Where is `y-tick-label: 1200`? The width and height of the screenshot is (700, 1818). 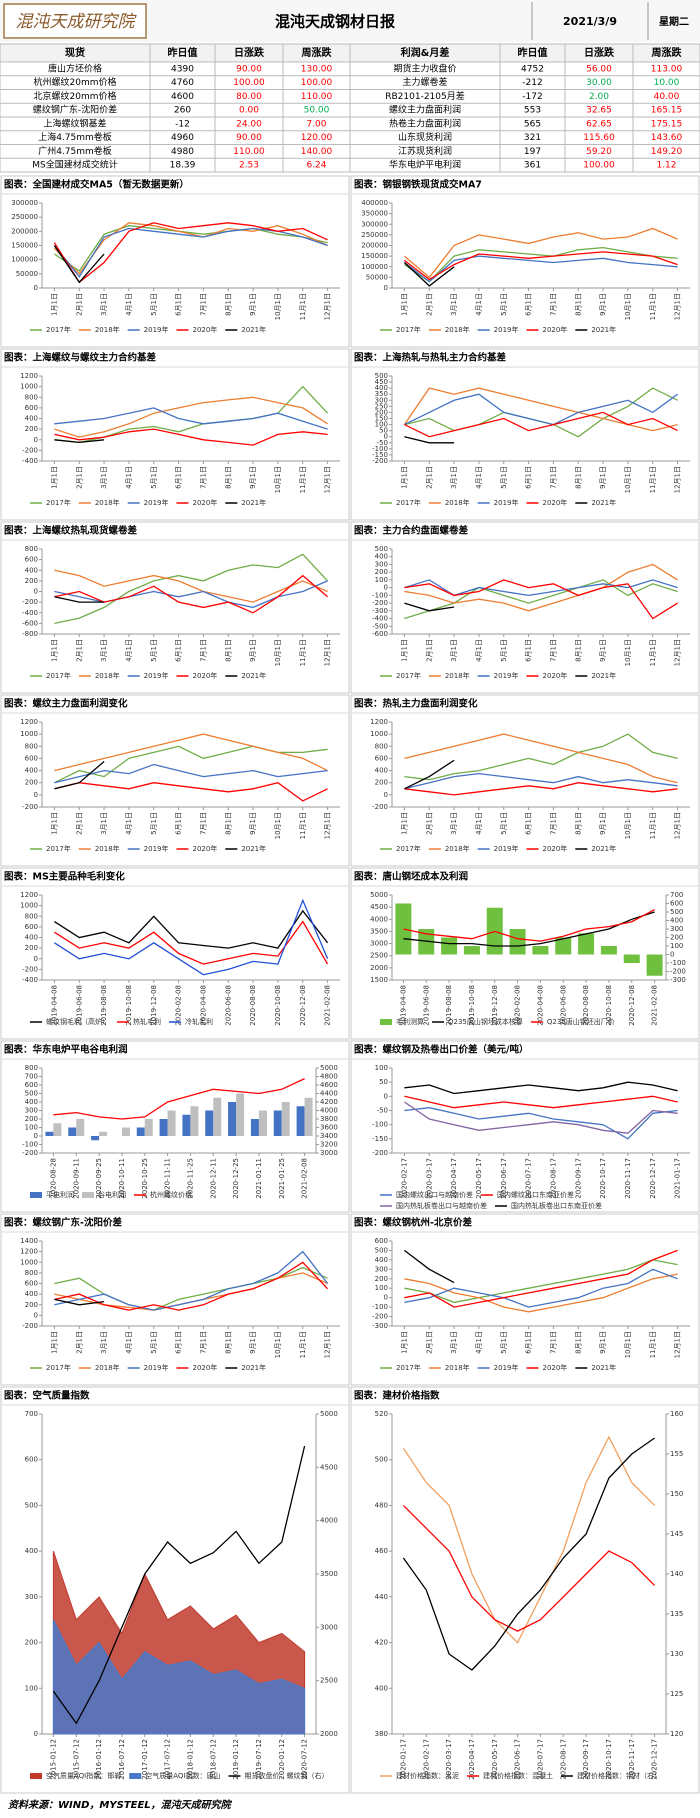
y-tick-label: 1200 is located at coordinates (29, 722).